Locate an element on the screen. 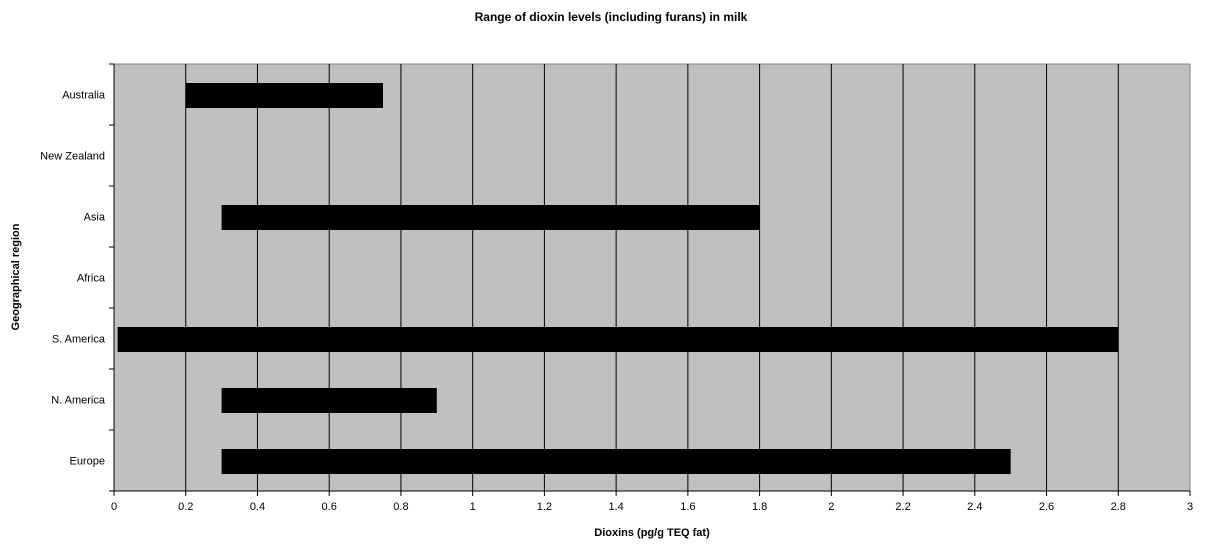  y-tick-label: Asia is located at coordinates (95, 218).